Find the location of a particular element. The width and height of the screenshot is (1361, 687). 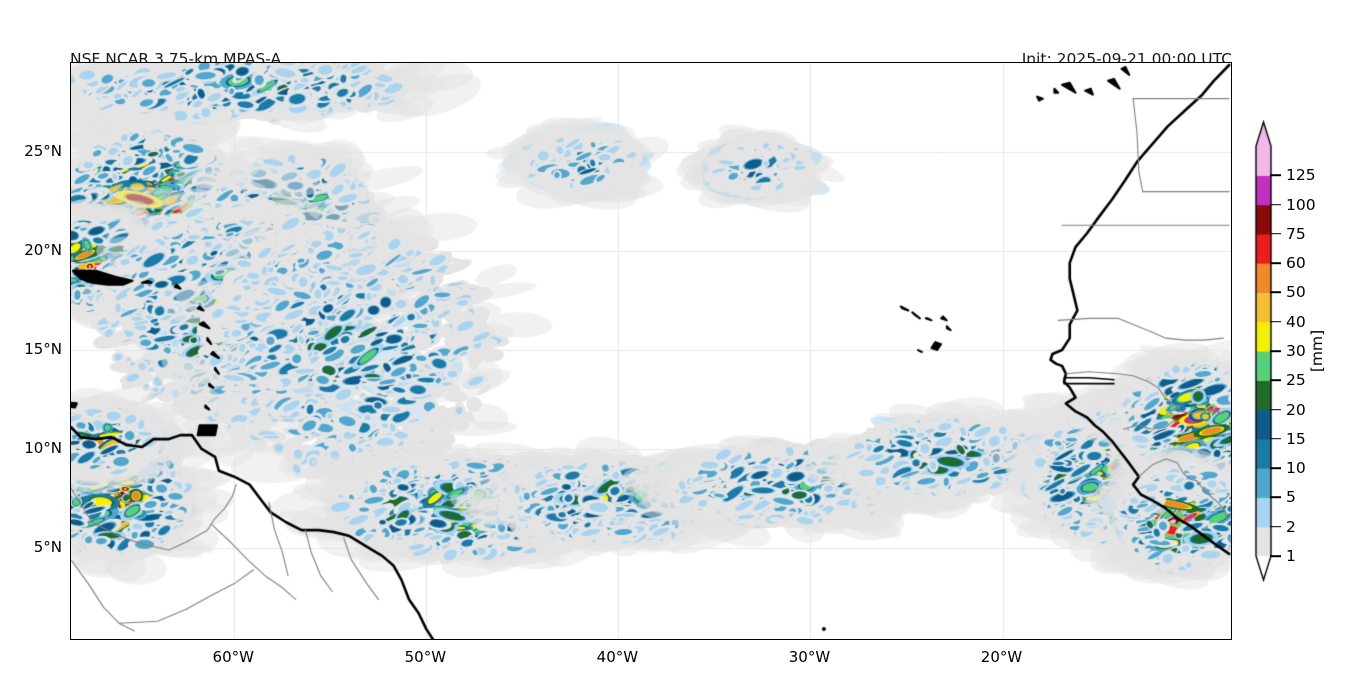

colorbar-tick-label: 10 is located at coordinates (1296, 468).